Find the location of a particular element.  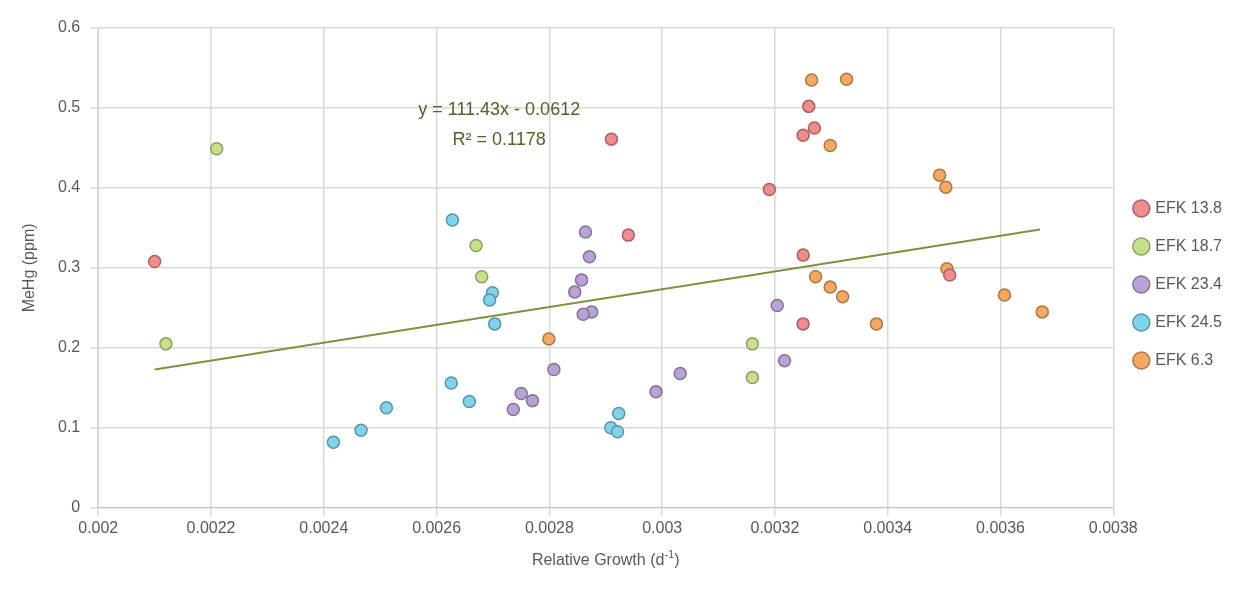

x-tick-label: 0.0028 is located at coordinates (549, 527).